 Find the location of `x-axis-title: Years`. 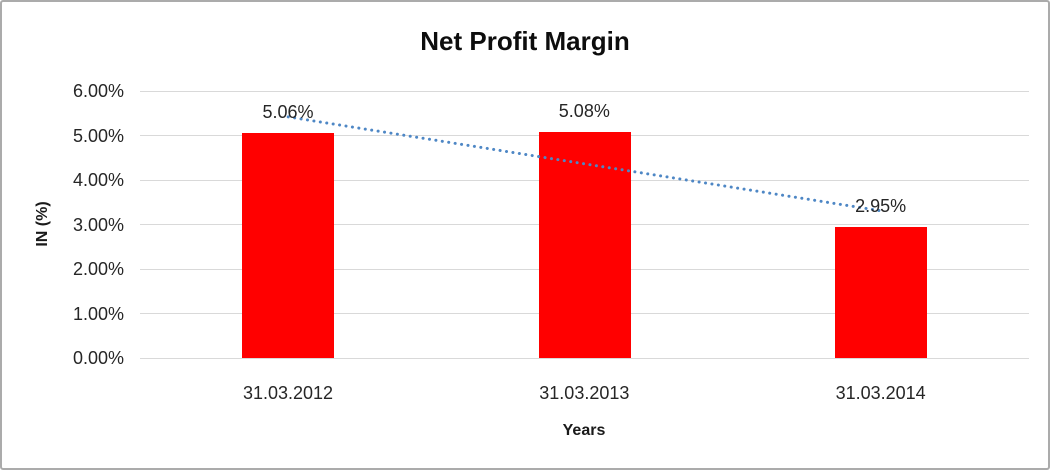

x-axis-title: Years is located at coordinates (584, 430).